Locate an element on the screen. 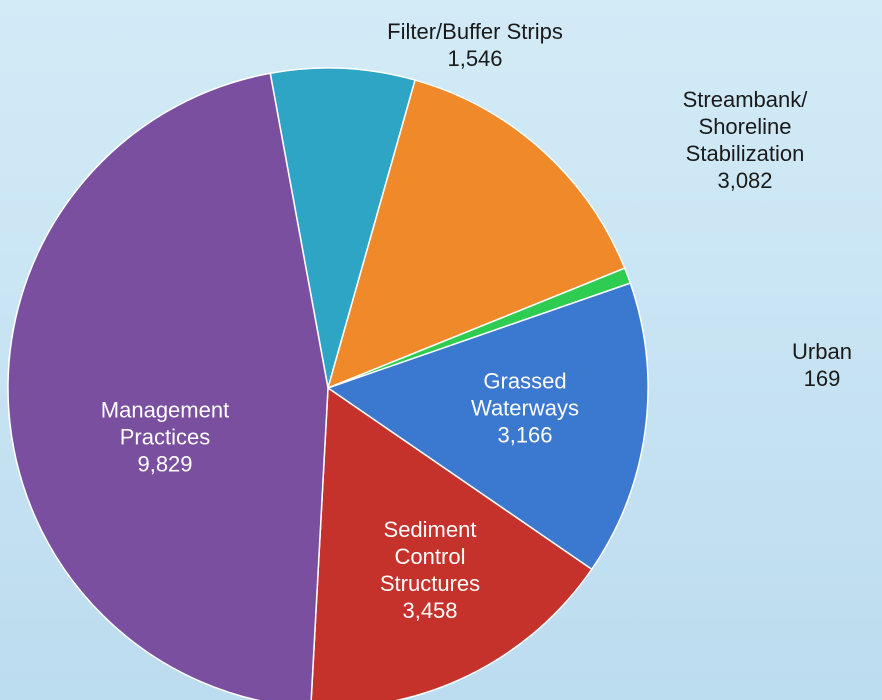  category-name: Streambank/ Shoreline Stabilization is located at coordinates (745, 126).